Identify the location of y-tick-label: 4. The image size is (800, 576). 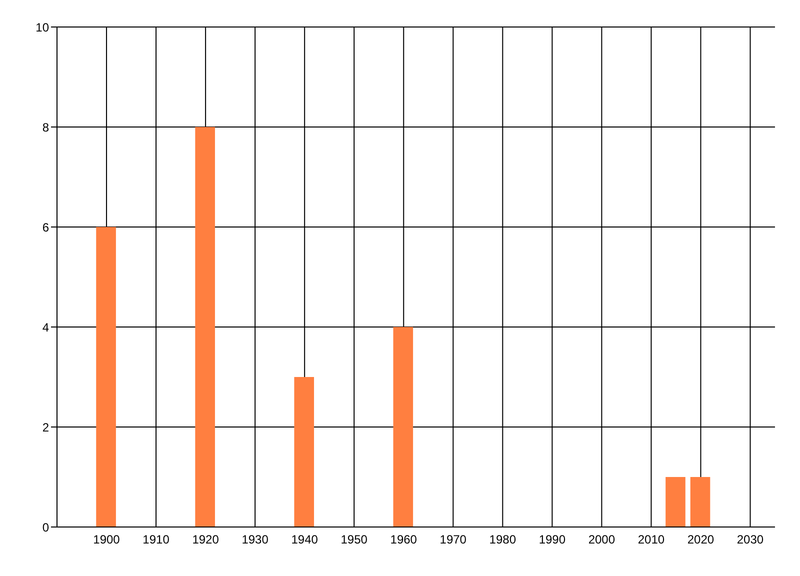
(46, 327).